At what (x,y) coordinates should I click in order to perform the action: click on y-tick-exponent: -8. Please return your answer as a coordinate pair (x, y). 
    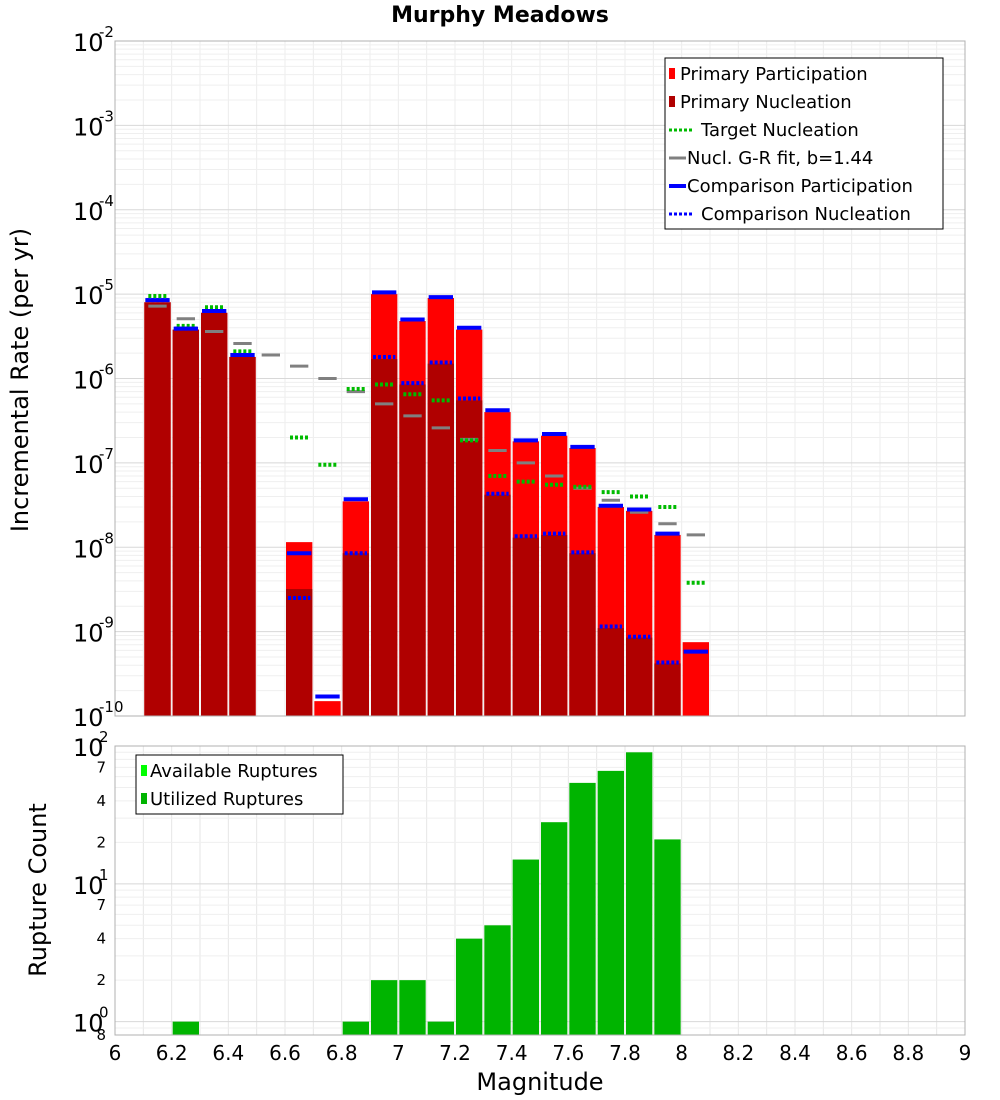
    Looking at the image, I should click on (106, 538).